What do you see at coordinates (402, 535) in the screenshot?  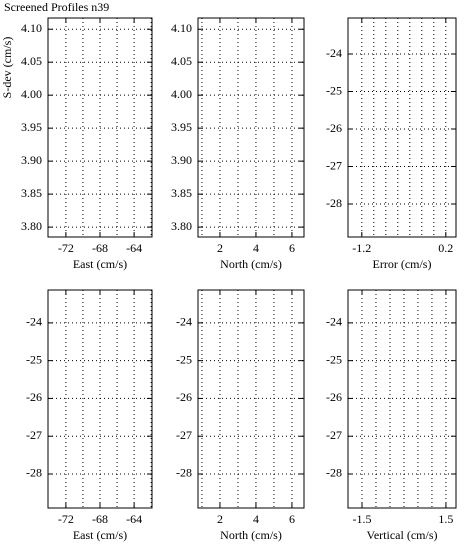 I see `x-axis-label: Vertical (cm/s)` at bounding box center [402, 535].